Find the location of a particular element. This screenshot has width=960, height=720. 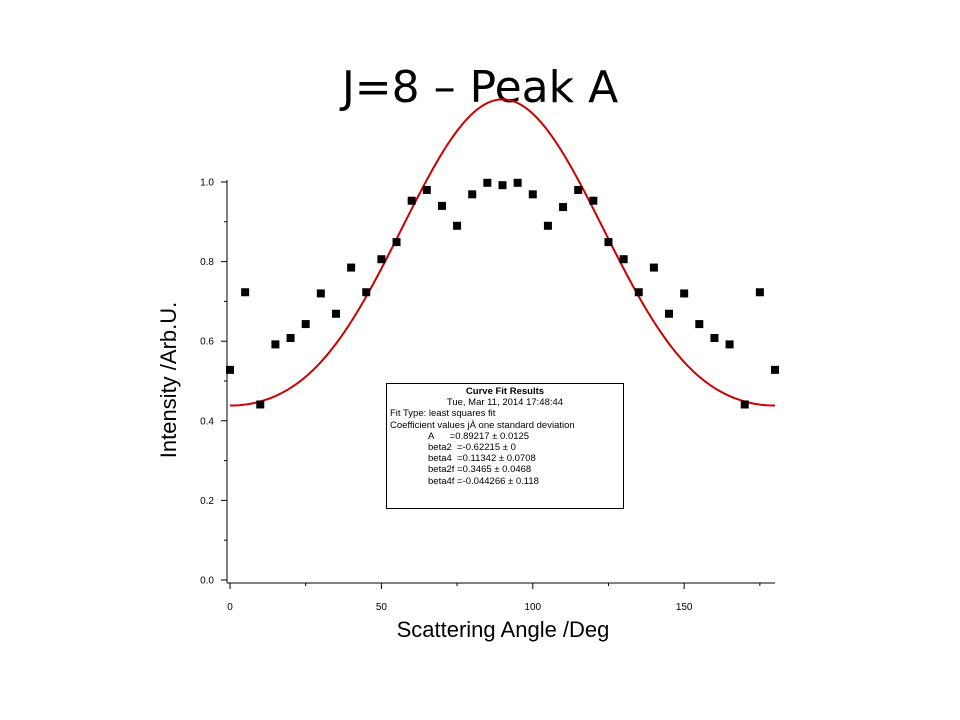

fit-results-date: Tue, Mar 11, 2014 17:48:44 is located at coordinates (505, 403).